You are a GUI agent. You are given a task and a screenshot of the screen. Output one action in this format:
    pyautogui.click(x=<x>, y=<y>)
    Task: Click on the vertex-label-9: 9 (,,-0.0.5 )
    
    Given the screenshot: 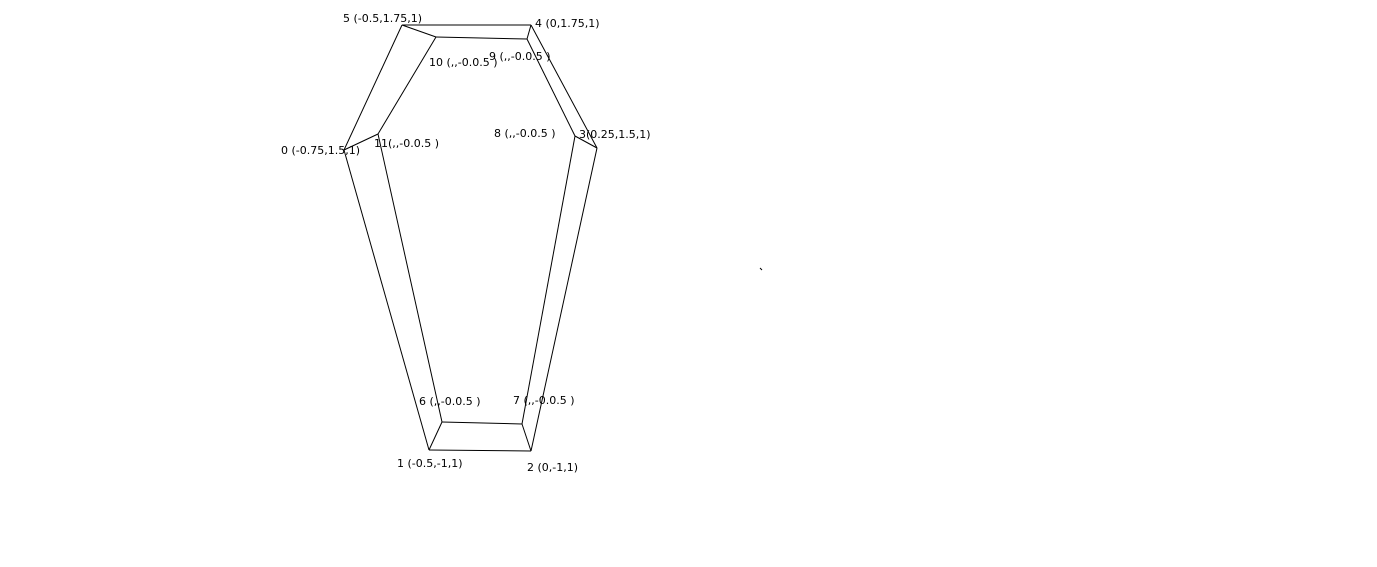 What is the action you would take?
    pyautogui.click(x=520, y=56)
    